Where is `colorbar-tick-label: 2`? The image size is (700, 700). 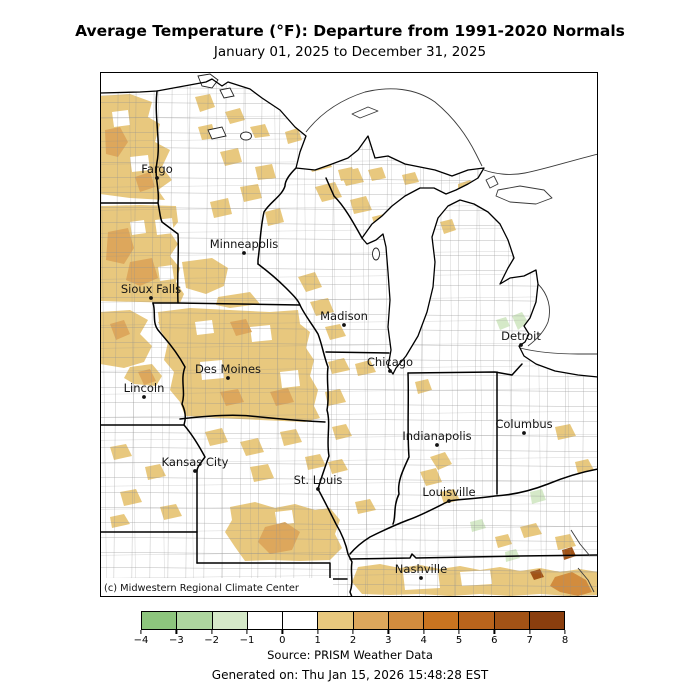
colorbar-tick-label: 2 is located at coordinates (353, 640).